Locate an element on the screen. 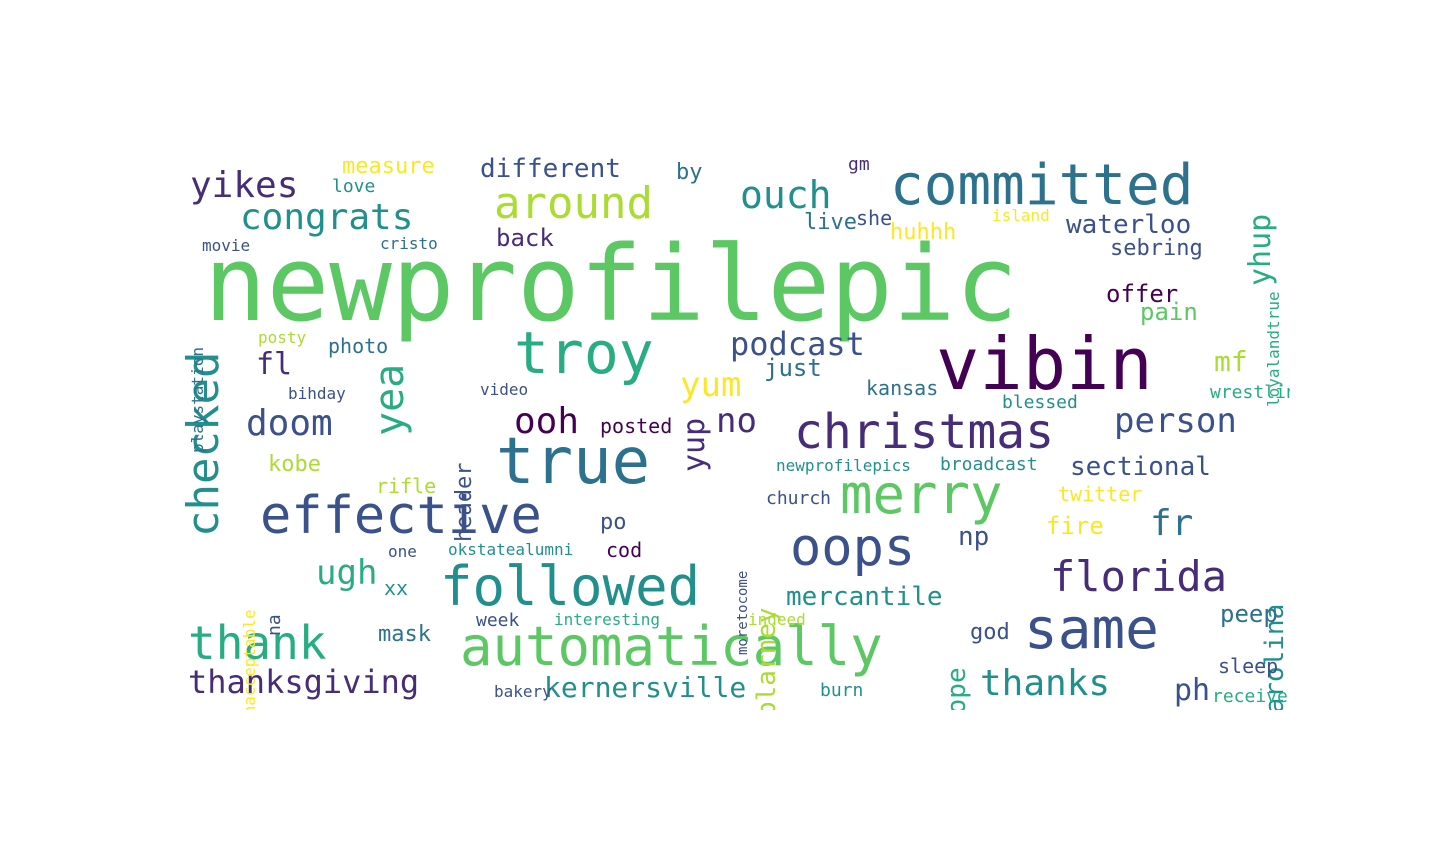  cloud-word: person is located at coordinates (1175, 421).